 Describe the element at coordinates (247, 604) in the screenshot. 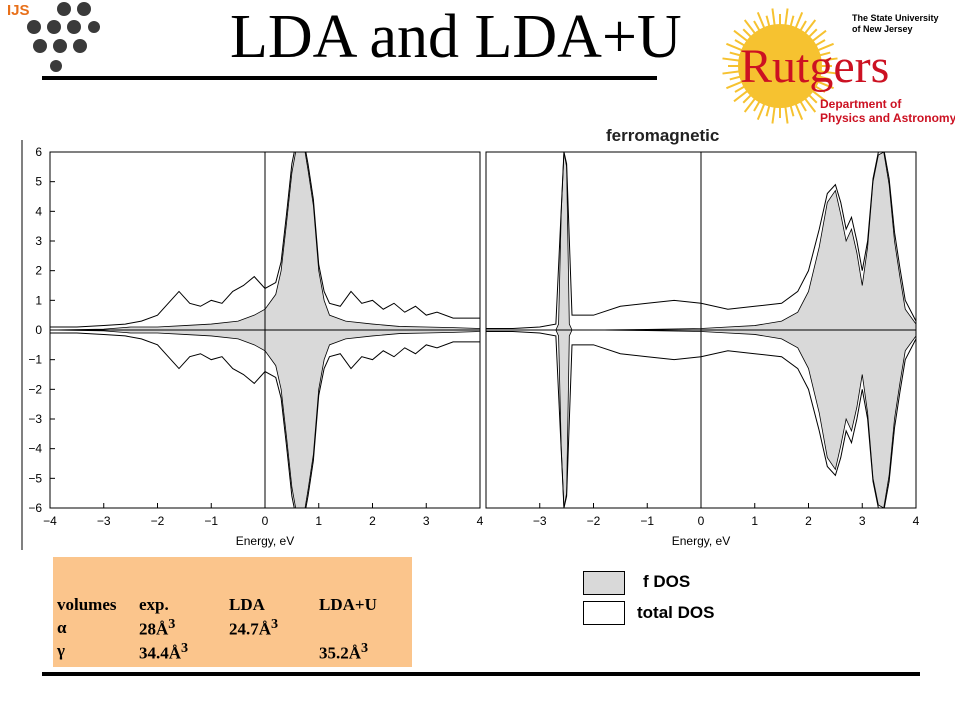

I see `table-header-cell: LDA` at that location.